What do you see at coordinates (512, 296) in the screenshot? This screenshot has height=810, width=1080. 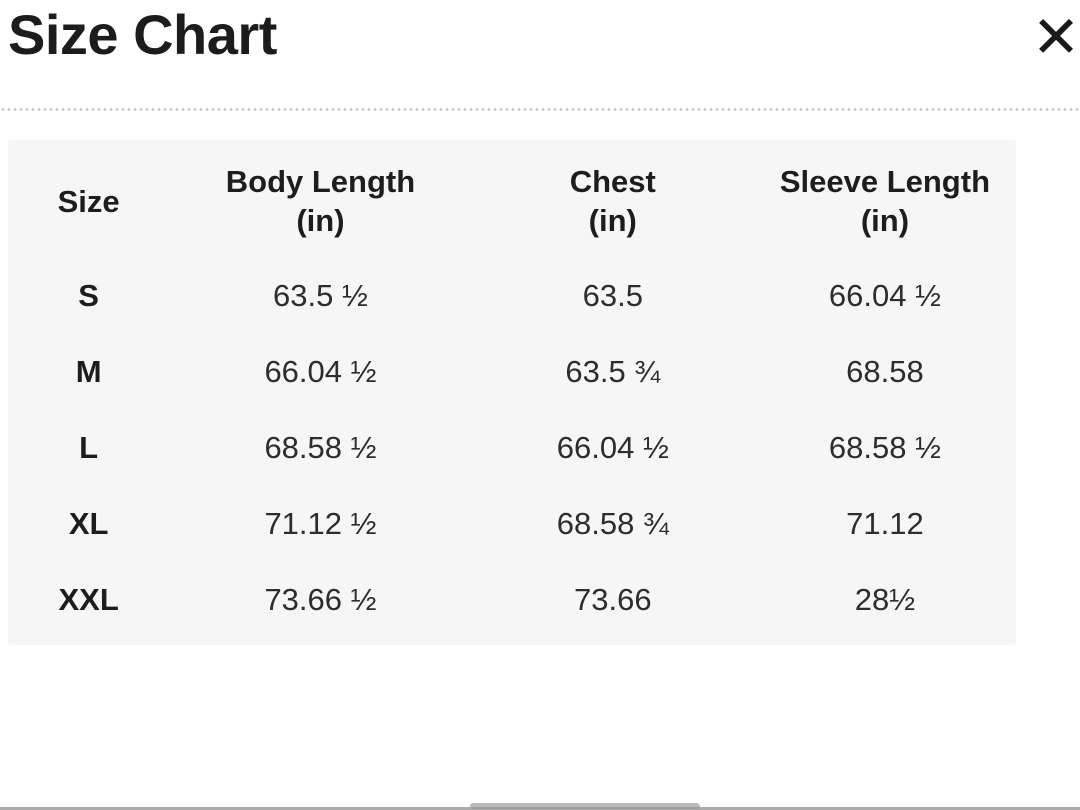 I see `table-row: S 63.5 ½ 63.5 66.04 ½` at bounding box center [512, 296].